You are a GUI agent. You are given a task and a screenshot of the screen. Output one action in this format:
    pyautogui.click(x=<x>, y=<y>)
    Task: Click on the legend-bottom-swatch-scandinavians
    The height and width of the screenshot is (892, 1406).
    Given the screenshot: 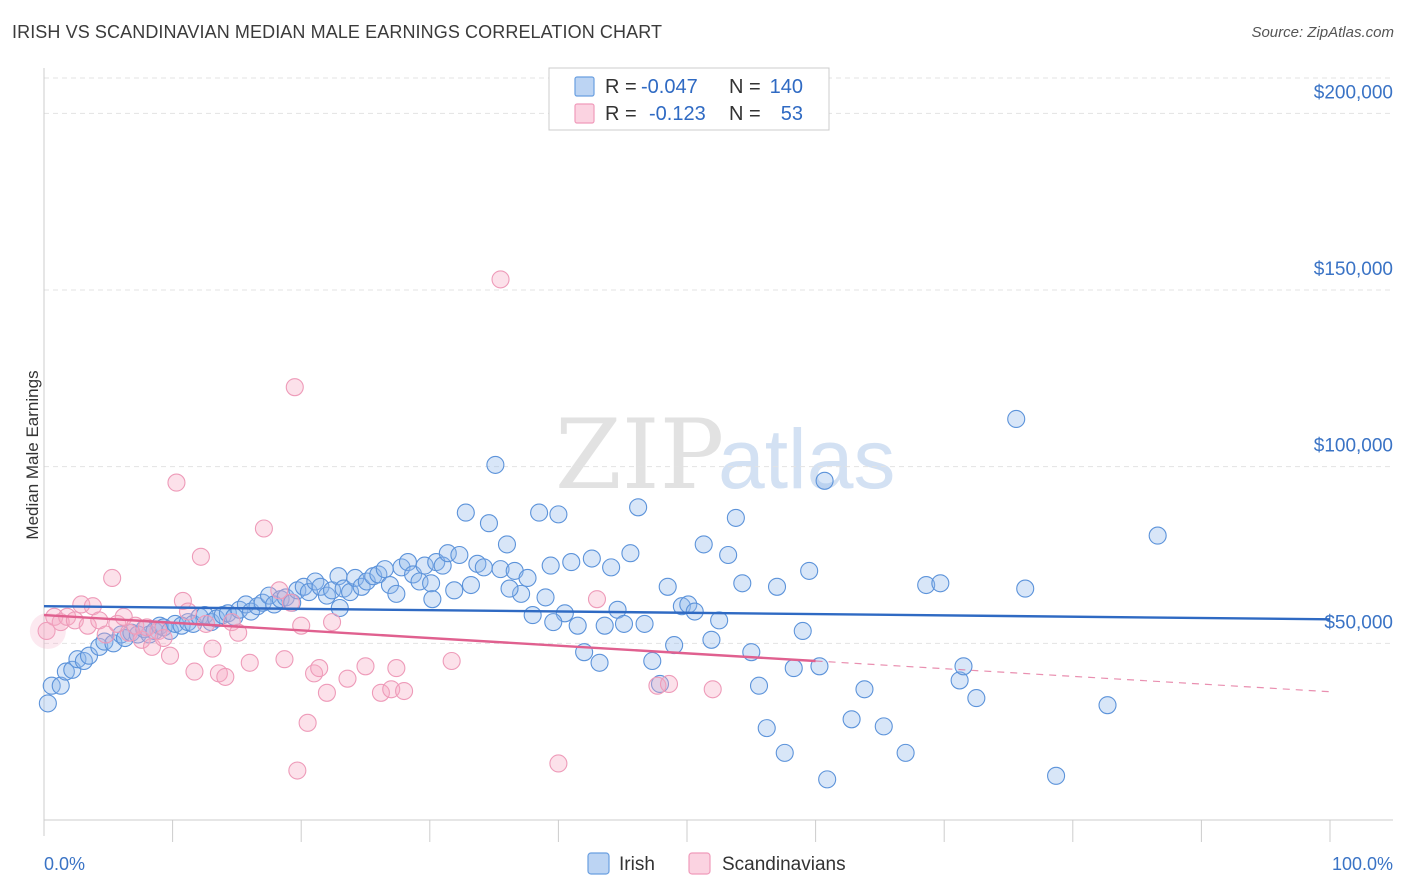 What is the action you would take?
    pyautogui.click(x=699, y=863)
    